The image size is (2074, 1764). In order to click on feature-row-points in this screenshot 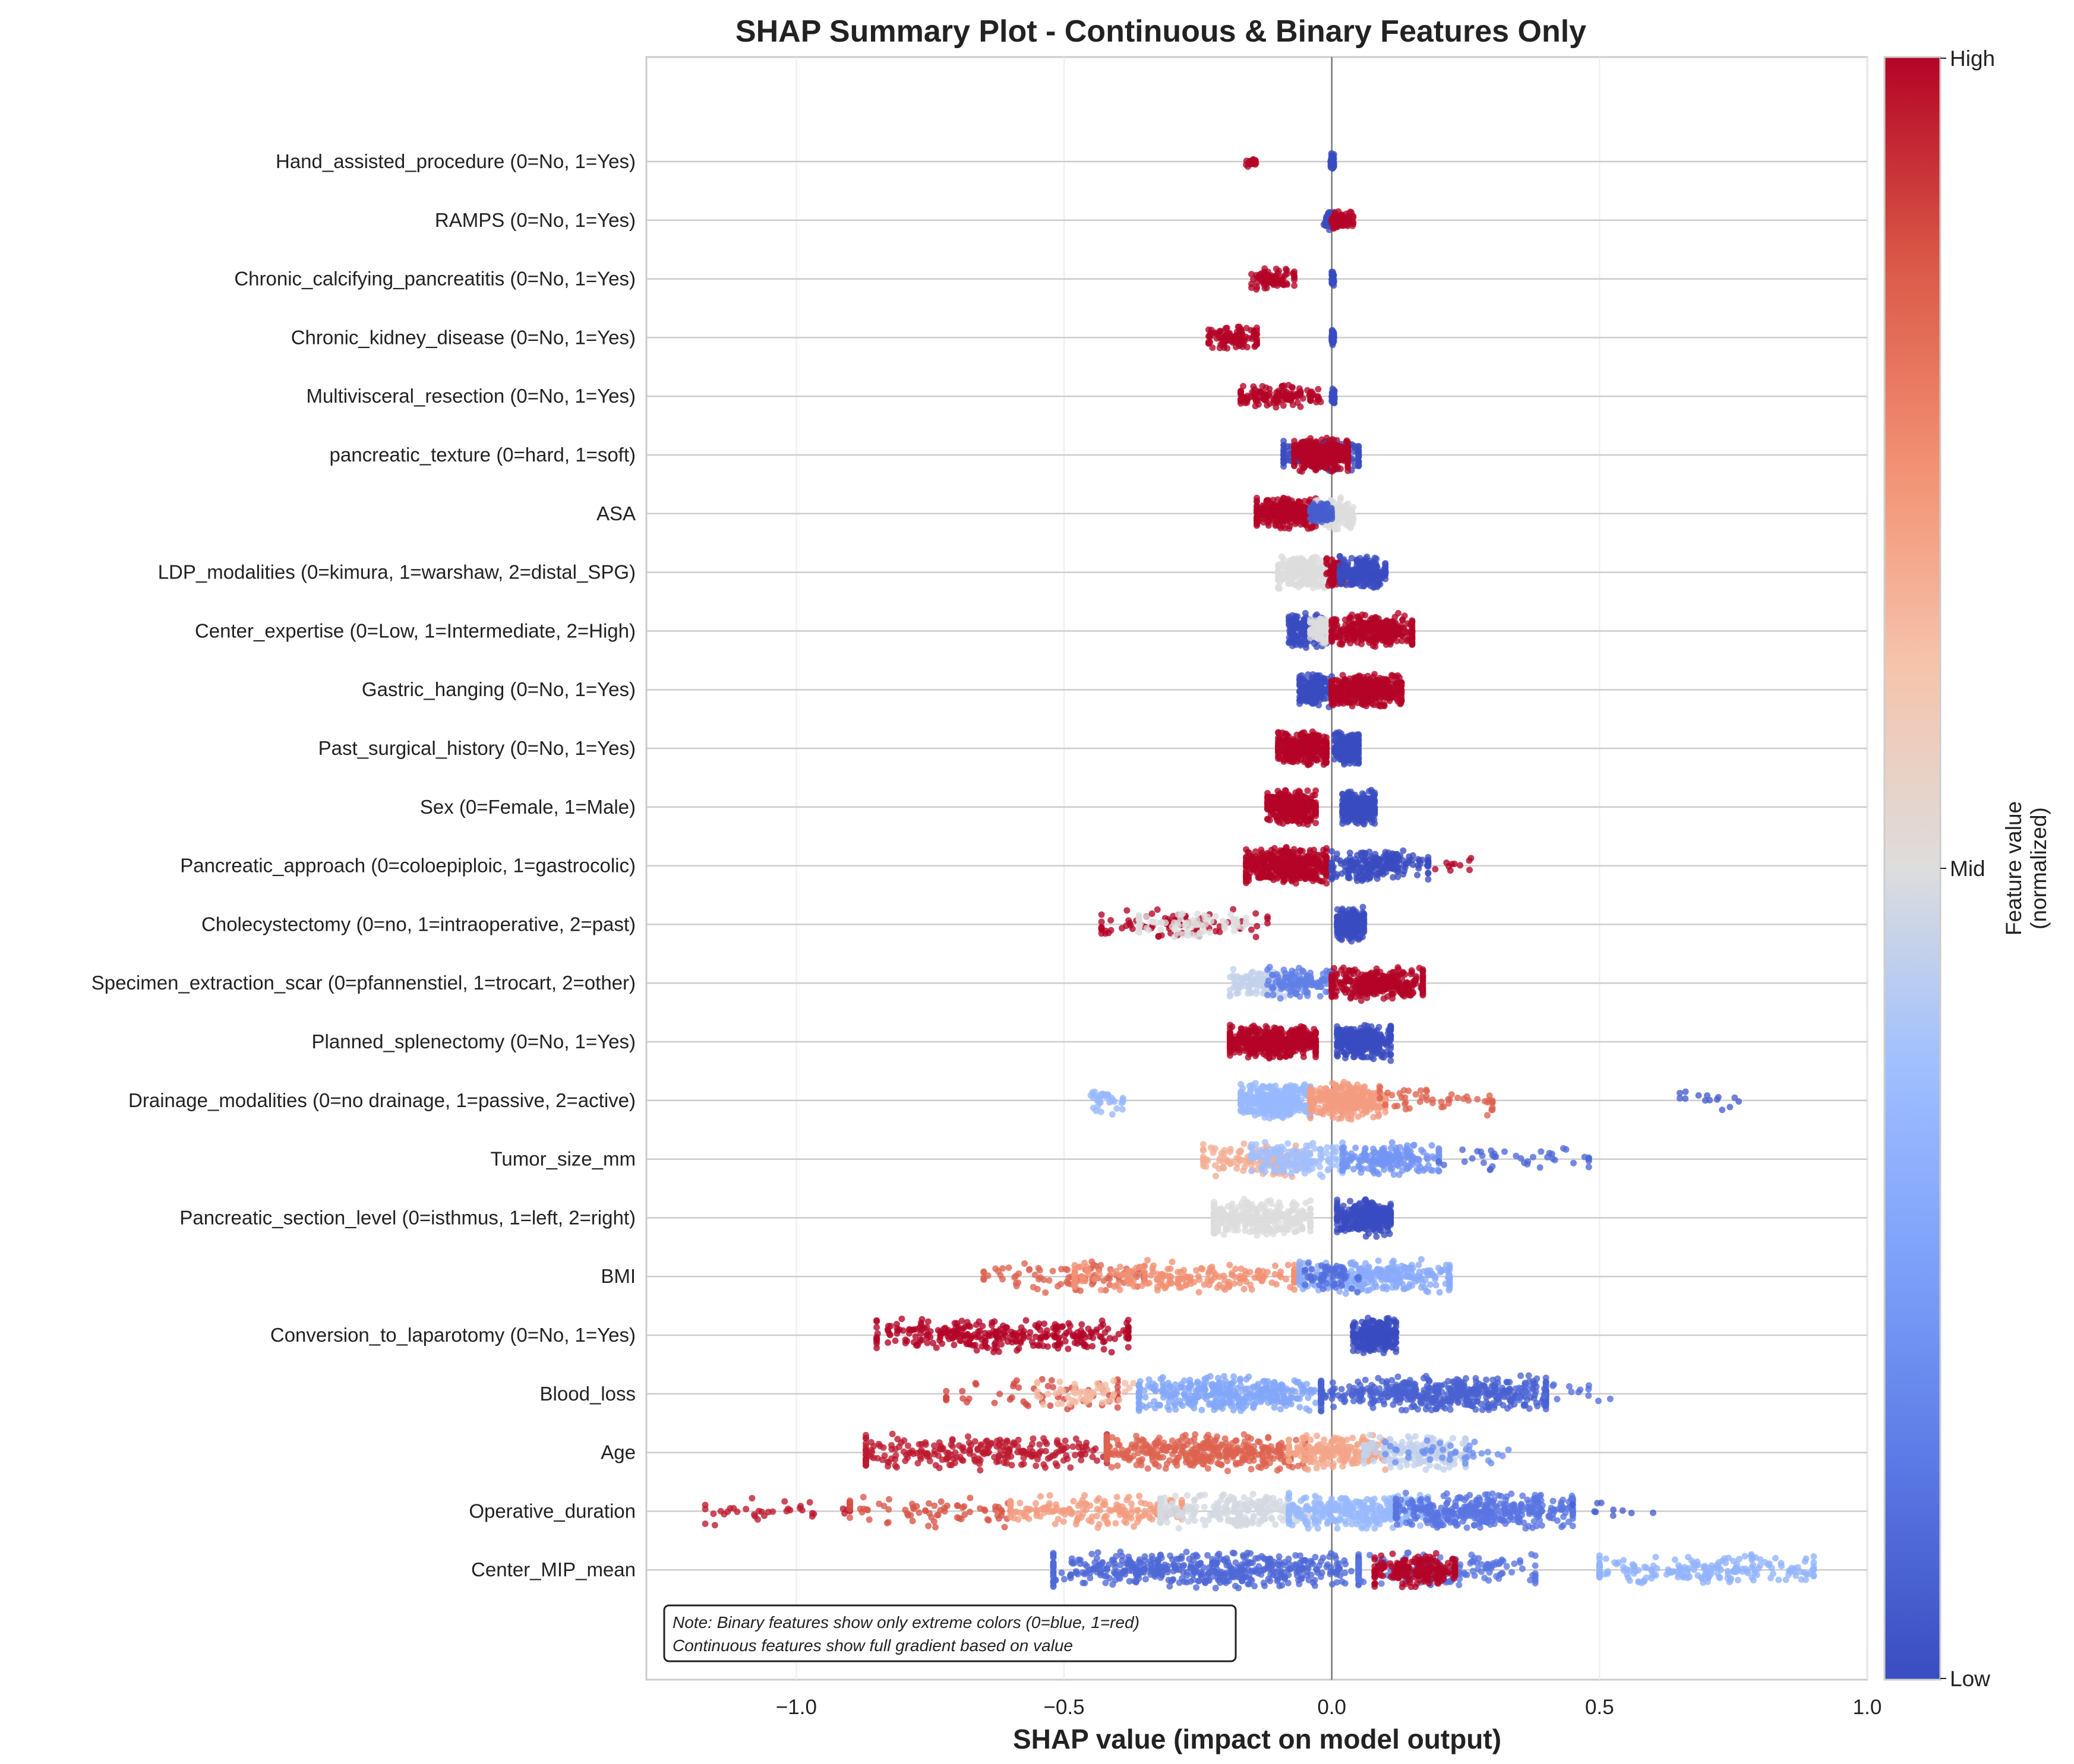, I will do `click(1318, 748)`.